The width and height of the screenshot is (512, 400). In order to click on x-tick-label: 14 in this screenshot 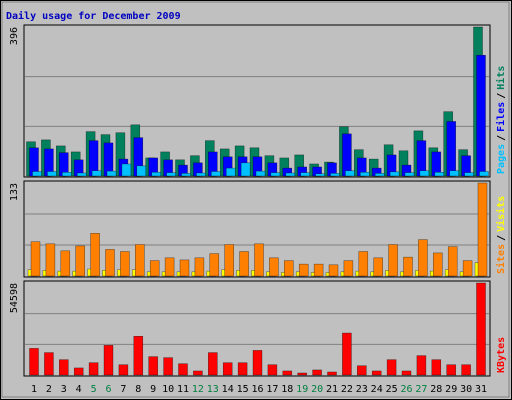, I will do `click(228, 389)`.